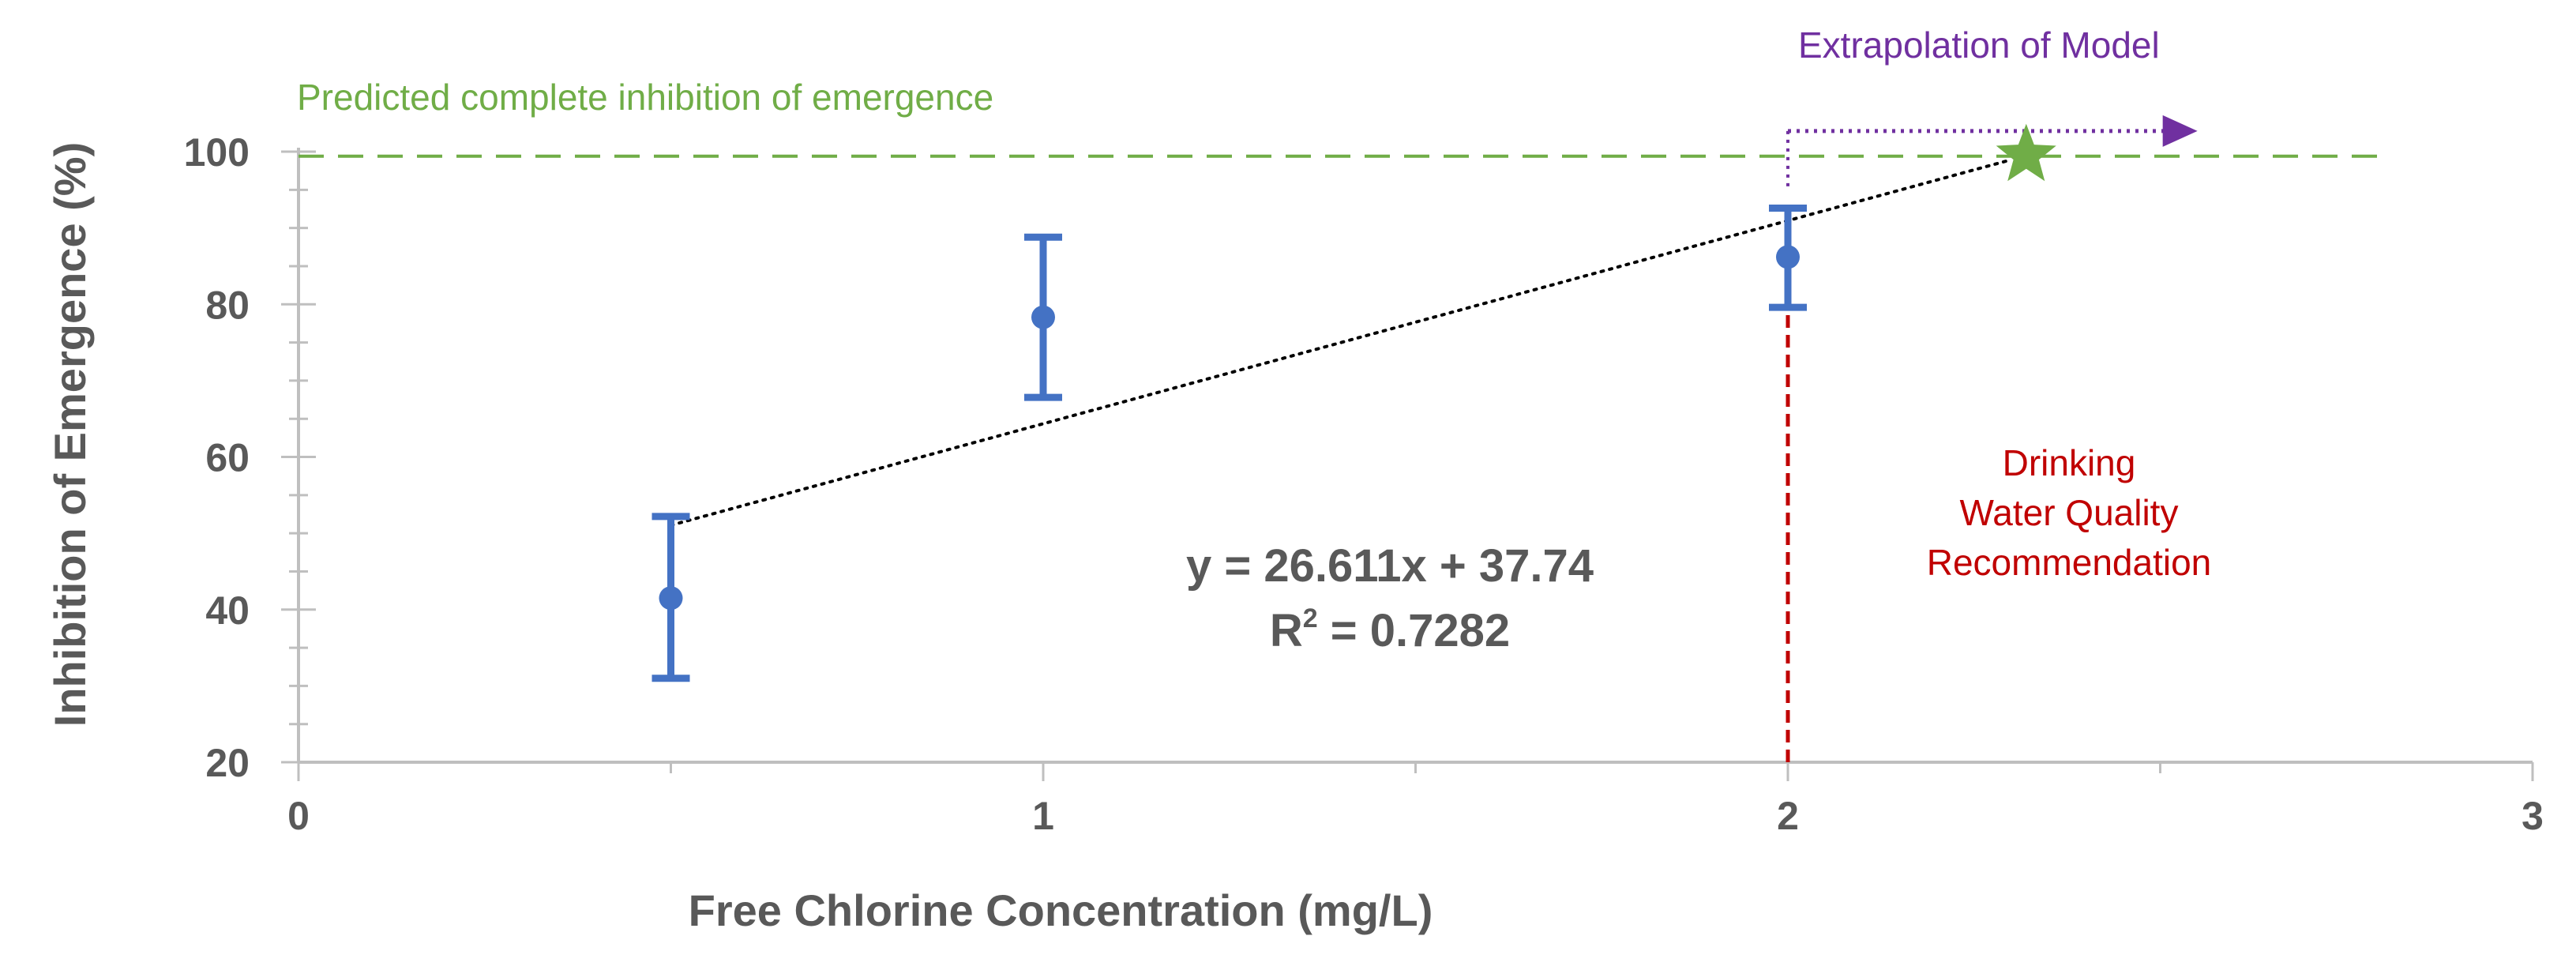  What do you see at coordinates (1390, 566) in the screenshot?
I see `trendline-equation: y = 26.611x + 37.74` at bounding box center [1390, 566].